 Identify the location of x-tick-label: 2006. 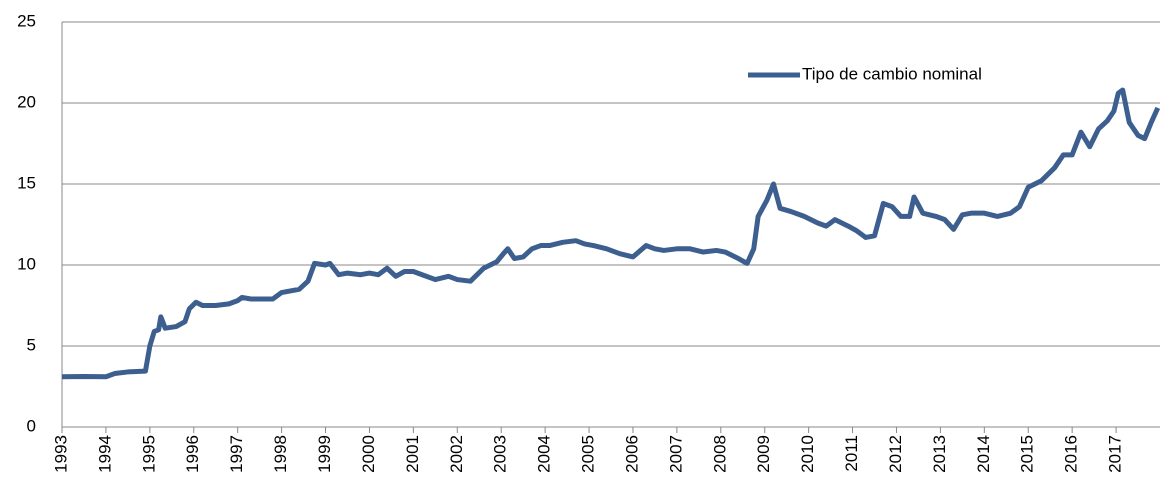
(631, 454).